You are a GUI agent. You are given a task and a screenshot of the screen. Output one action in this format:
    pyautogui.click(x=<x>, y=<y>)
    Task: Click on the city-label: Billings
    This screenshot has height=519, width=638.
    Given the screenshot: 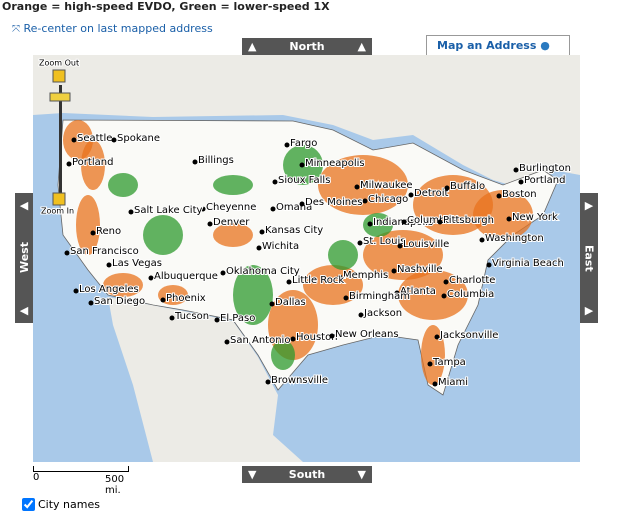 What is the action you would take?
    pyautogui.click(x=216, y=160)
    